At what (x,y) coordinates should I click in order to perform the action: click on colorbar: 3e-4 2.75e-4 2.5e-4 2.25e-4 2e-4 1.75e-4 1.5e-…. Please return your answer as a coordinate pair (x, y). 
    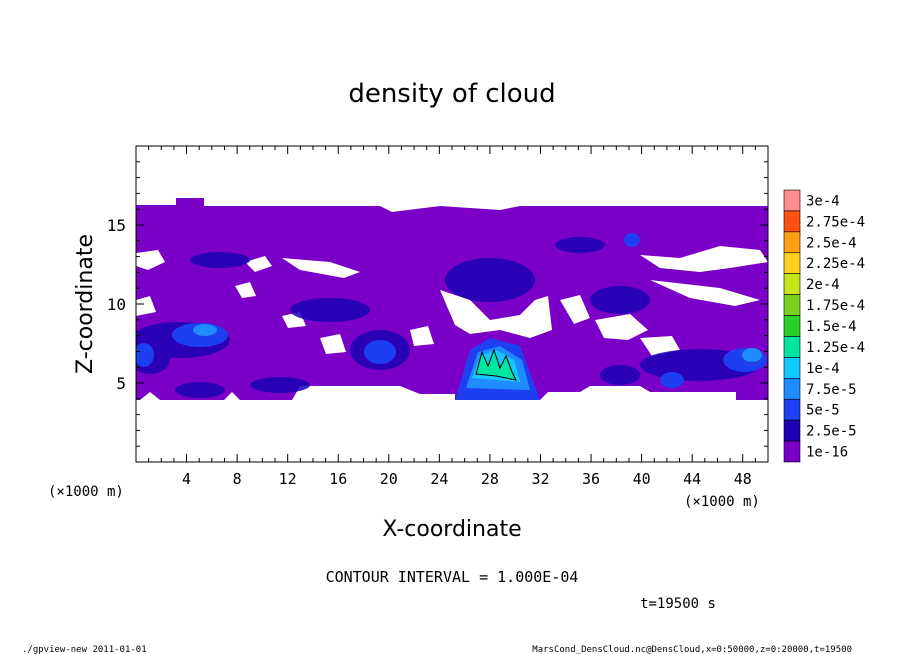
    Looking at the image, I should click on (824, 326).